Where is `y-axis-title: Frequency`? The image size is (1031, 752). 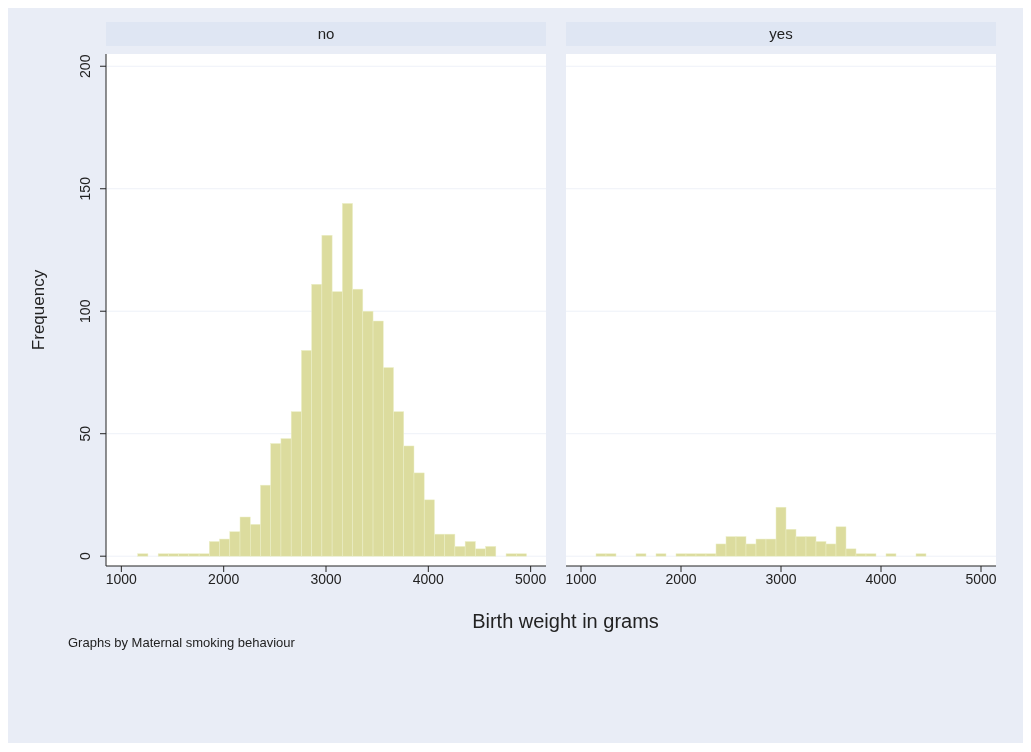
y-axis-title: Frequency is located at coordinates (39, 310).